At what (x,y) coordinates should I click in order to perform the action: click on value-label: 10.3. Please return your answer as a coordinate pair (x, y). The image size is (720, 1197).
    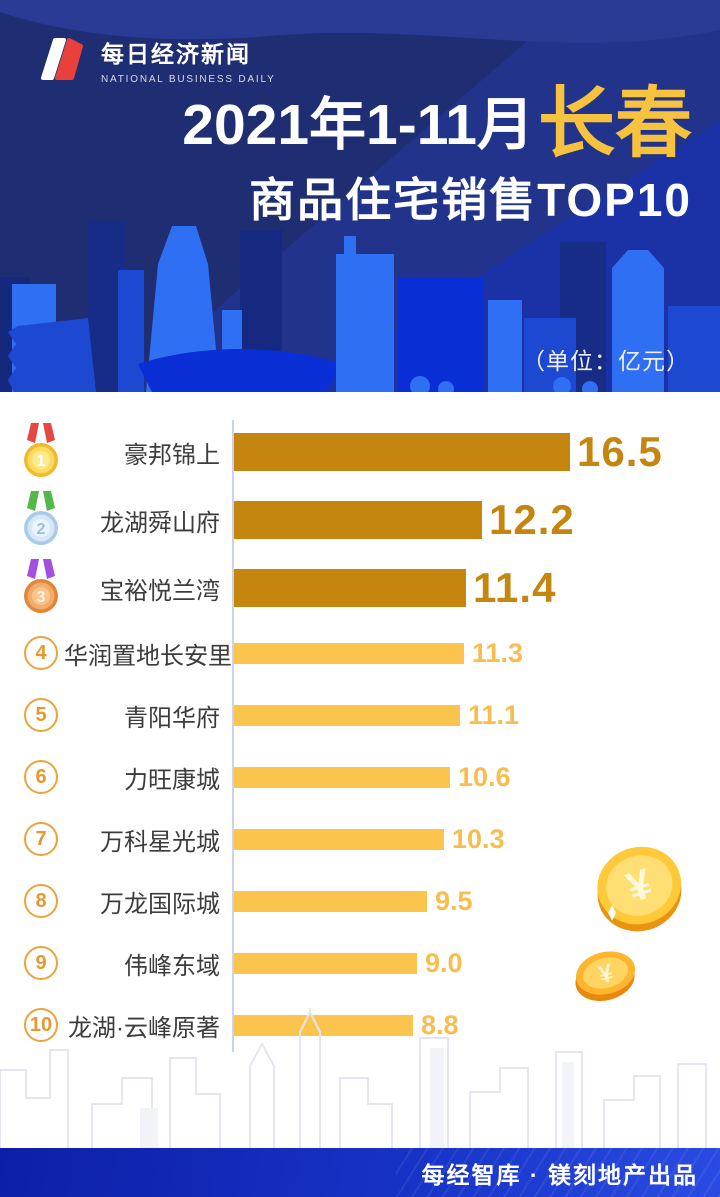
    Looking at the image, I should click on (478, 838).